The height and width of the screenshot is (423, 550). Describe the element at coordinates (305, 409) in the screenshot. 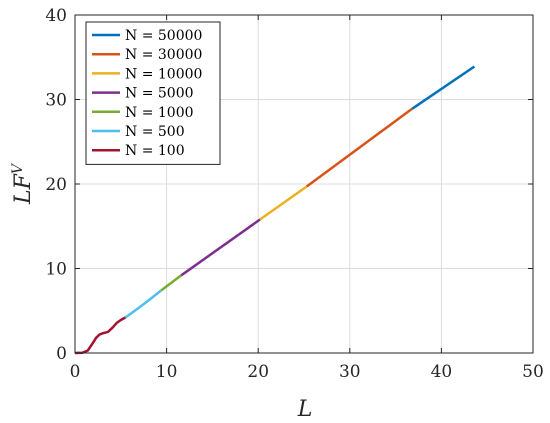

I see `x-axis-label: L` at that location.